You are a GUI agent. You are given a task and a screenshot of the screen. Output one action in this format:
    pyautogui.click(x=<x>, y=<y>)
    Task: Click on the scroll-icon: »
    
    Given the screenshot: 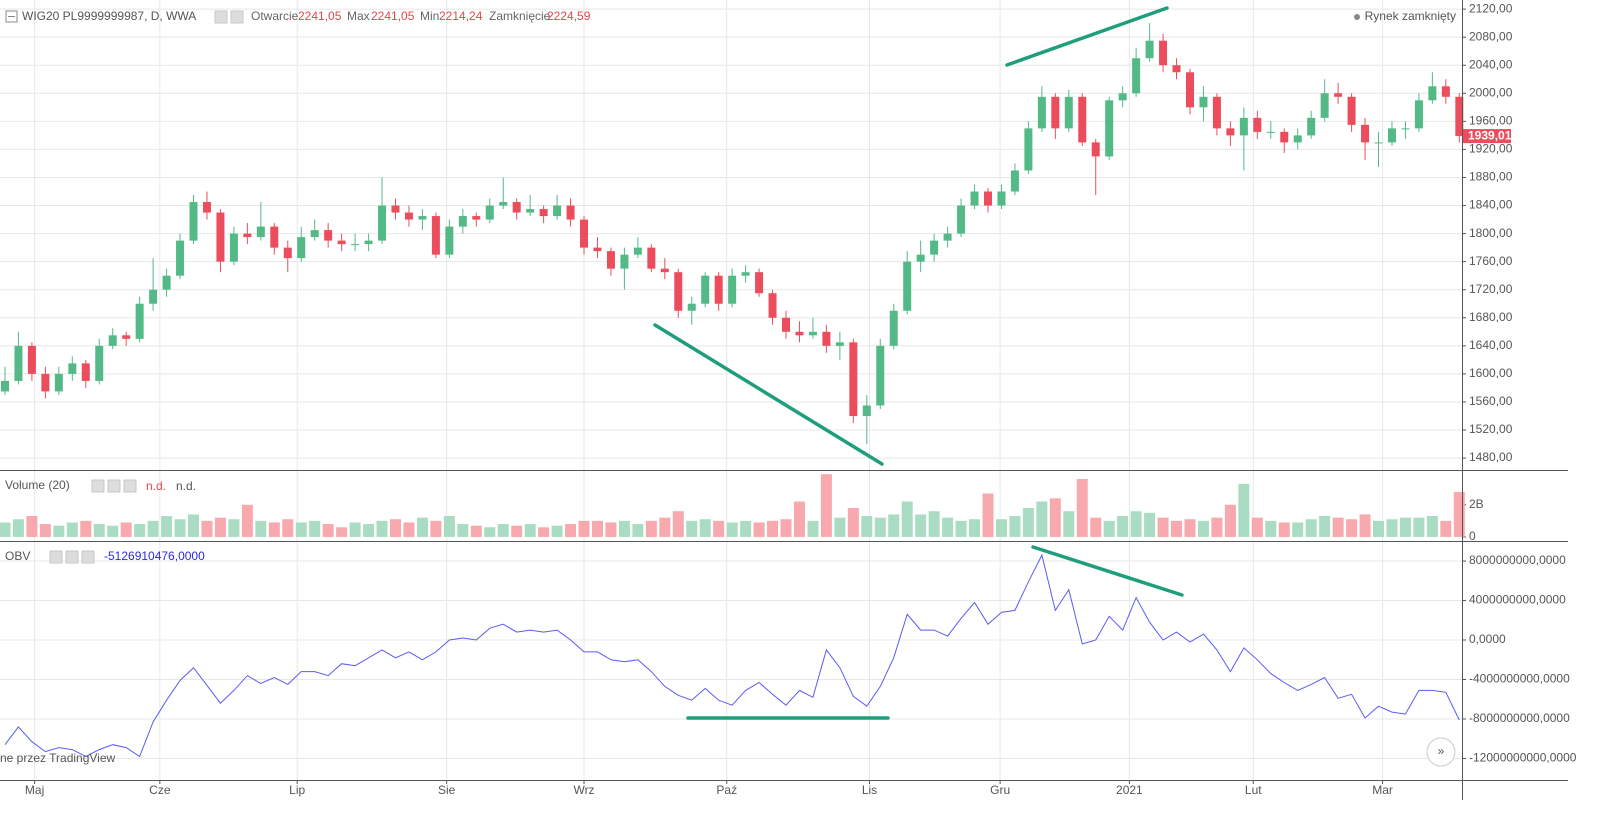 What is the action you would take?
    pyautogui.click(x=1441, y=751)
    